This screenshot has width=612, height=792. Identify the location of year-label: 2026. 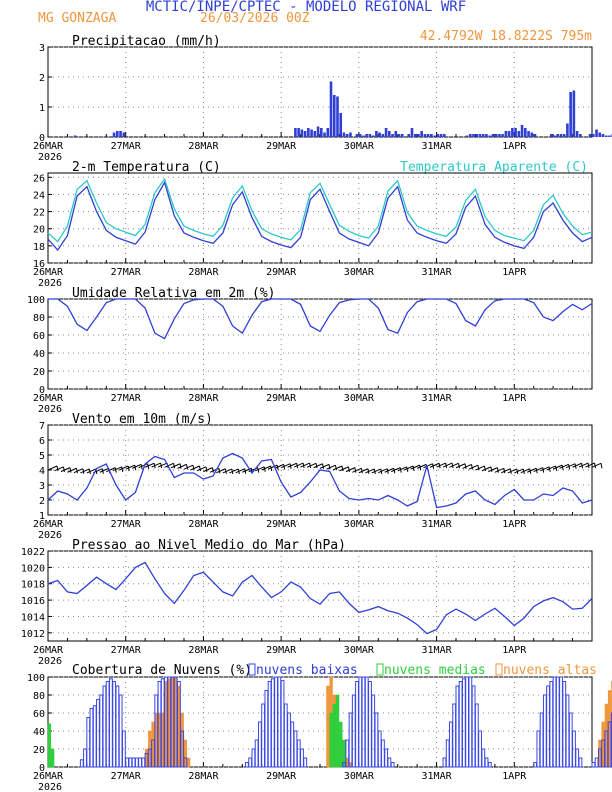
(50, 283).